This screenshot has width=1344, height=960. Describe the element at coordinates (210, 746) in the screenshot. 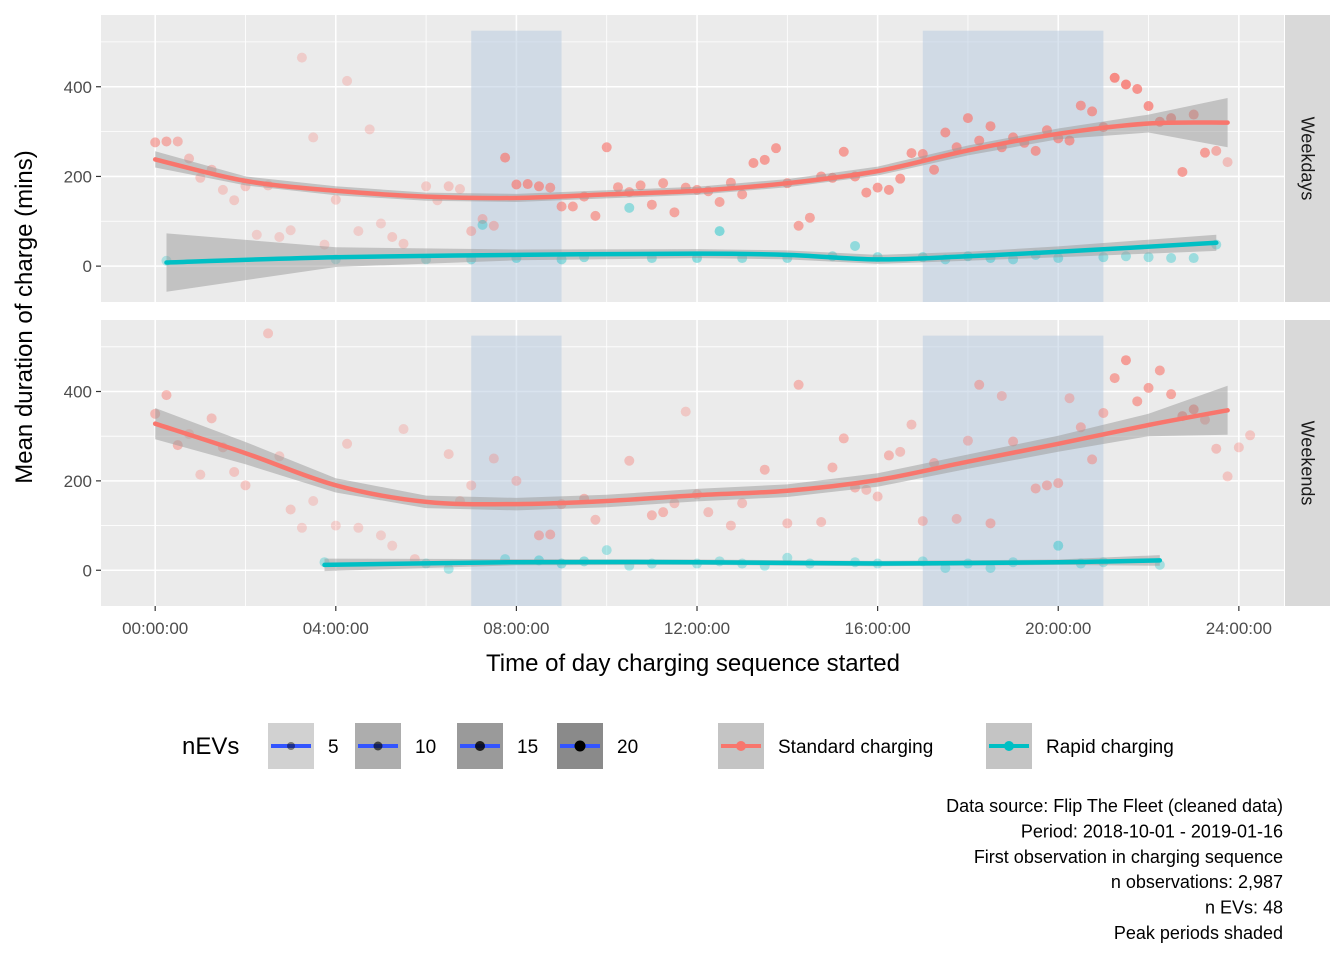

I see `legend-title: nEVs` at that location.